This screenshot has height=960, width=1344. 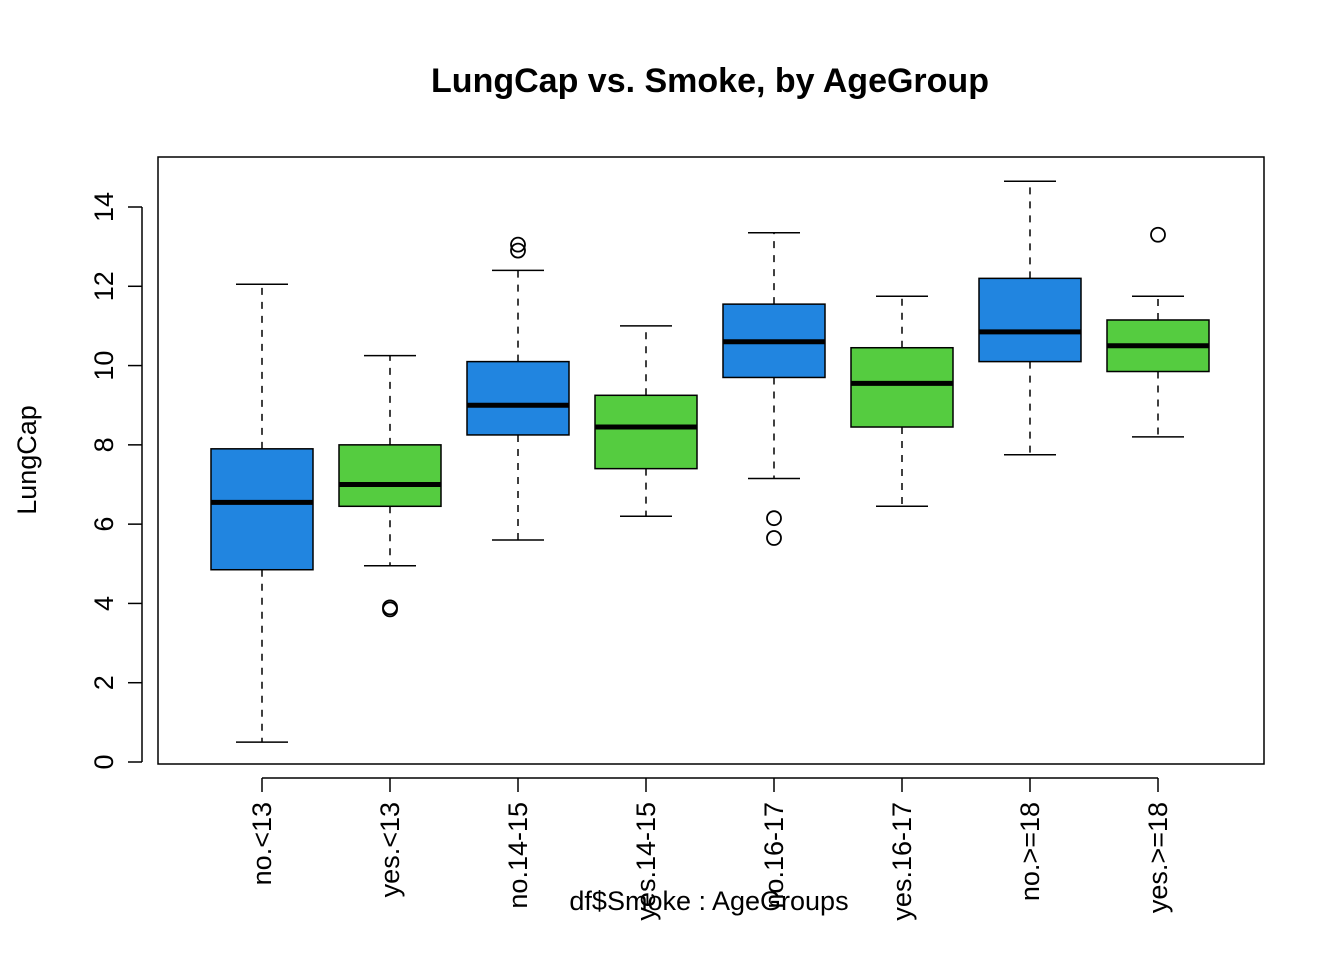 I want to click on y-tick-label: 6, so click(x=104, y=524).